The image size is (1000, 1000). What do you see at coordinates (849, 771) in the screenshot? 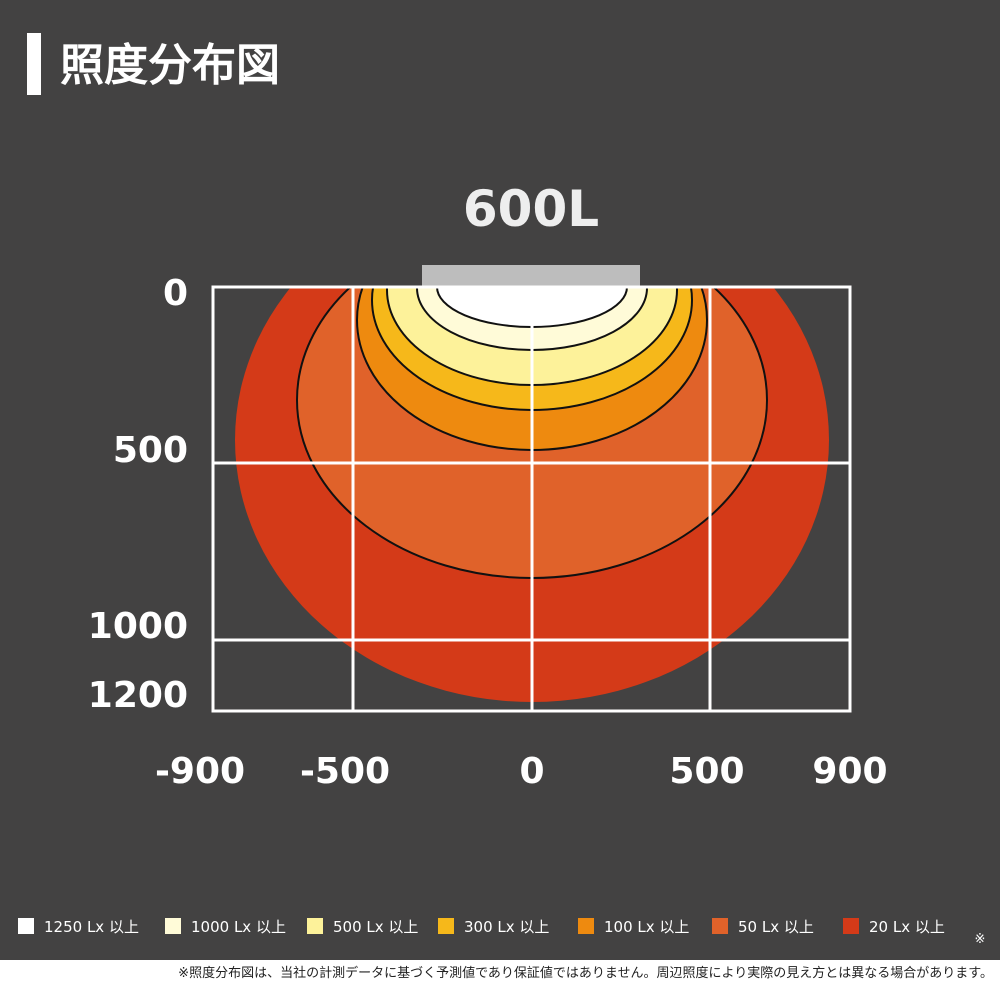
I see `x-tick-label: 900` at bounding box center [849, 771].